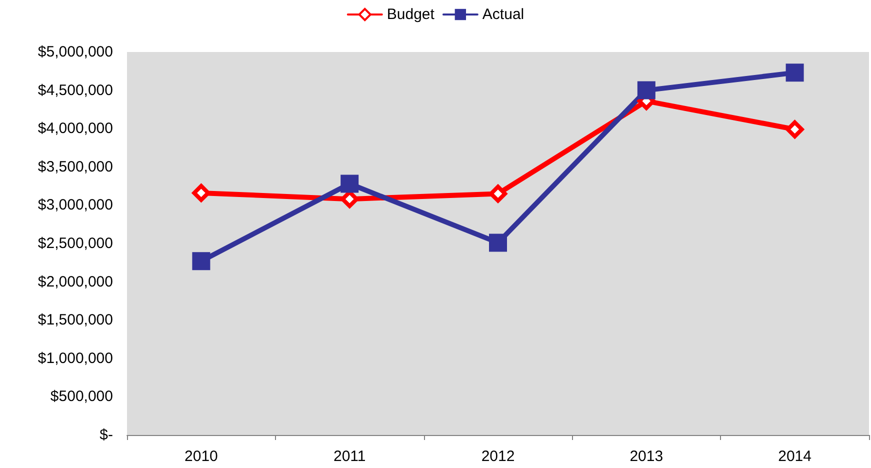 This screenshot has width=871, height=468. What do you see at coordinates (75, 281) in the screenshot?
I see `y-tick-label: $2,000,000` at bounding box center [75, 281].